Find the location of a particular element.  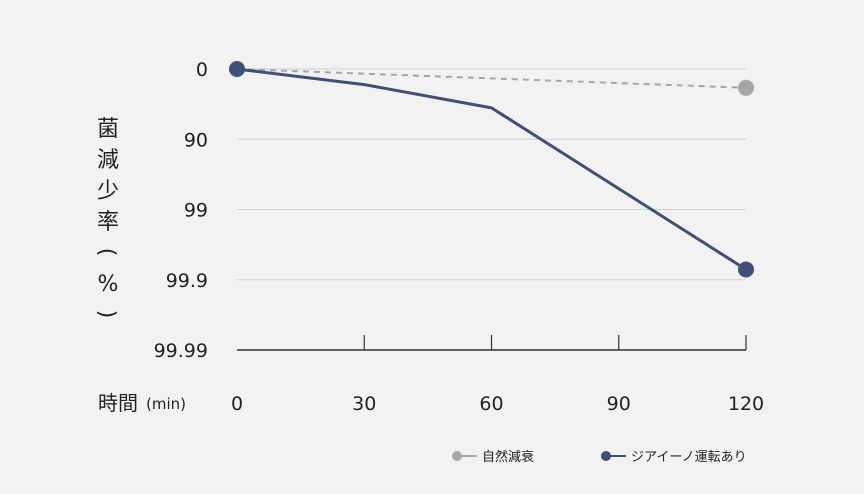

series-0-point is located at coordinates (746, 87).